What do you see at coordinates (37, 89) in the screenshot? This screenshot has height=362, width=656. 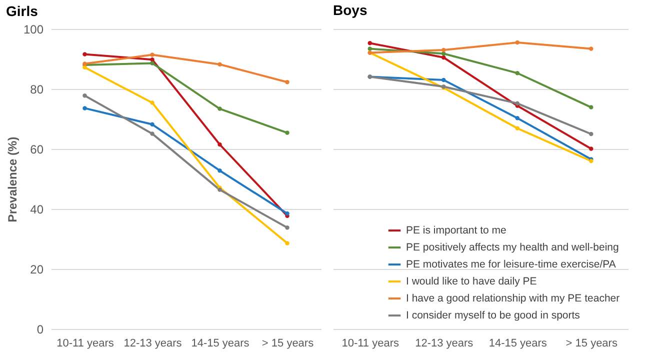 I see `y-tick-label: 80` at bounding box center [37, 89].